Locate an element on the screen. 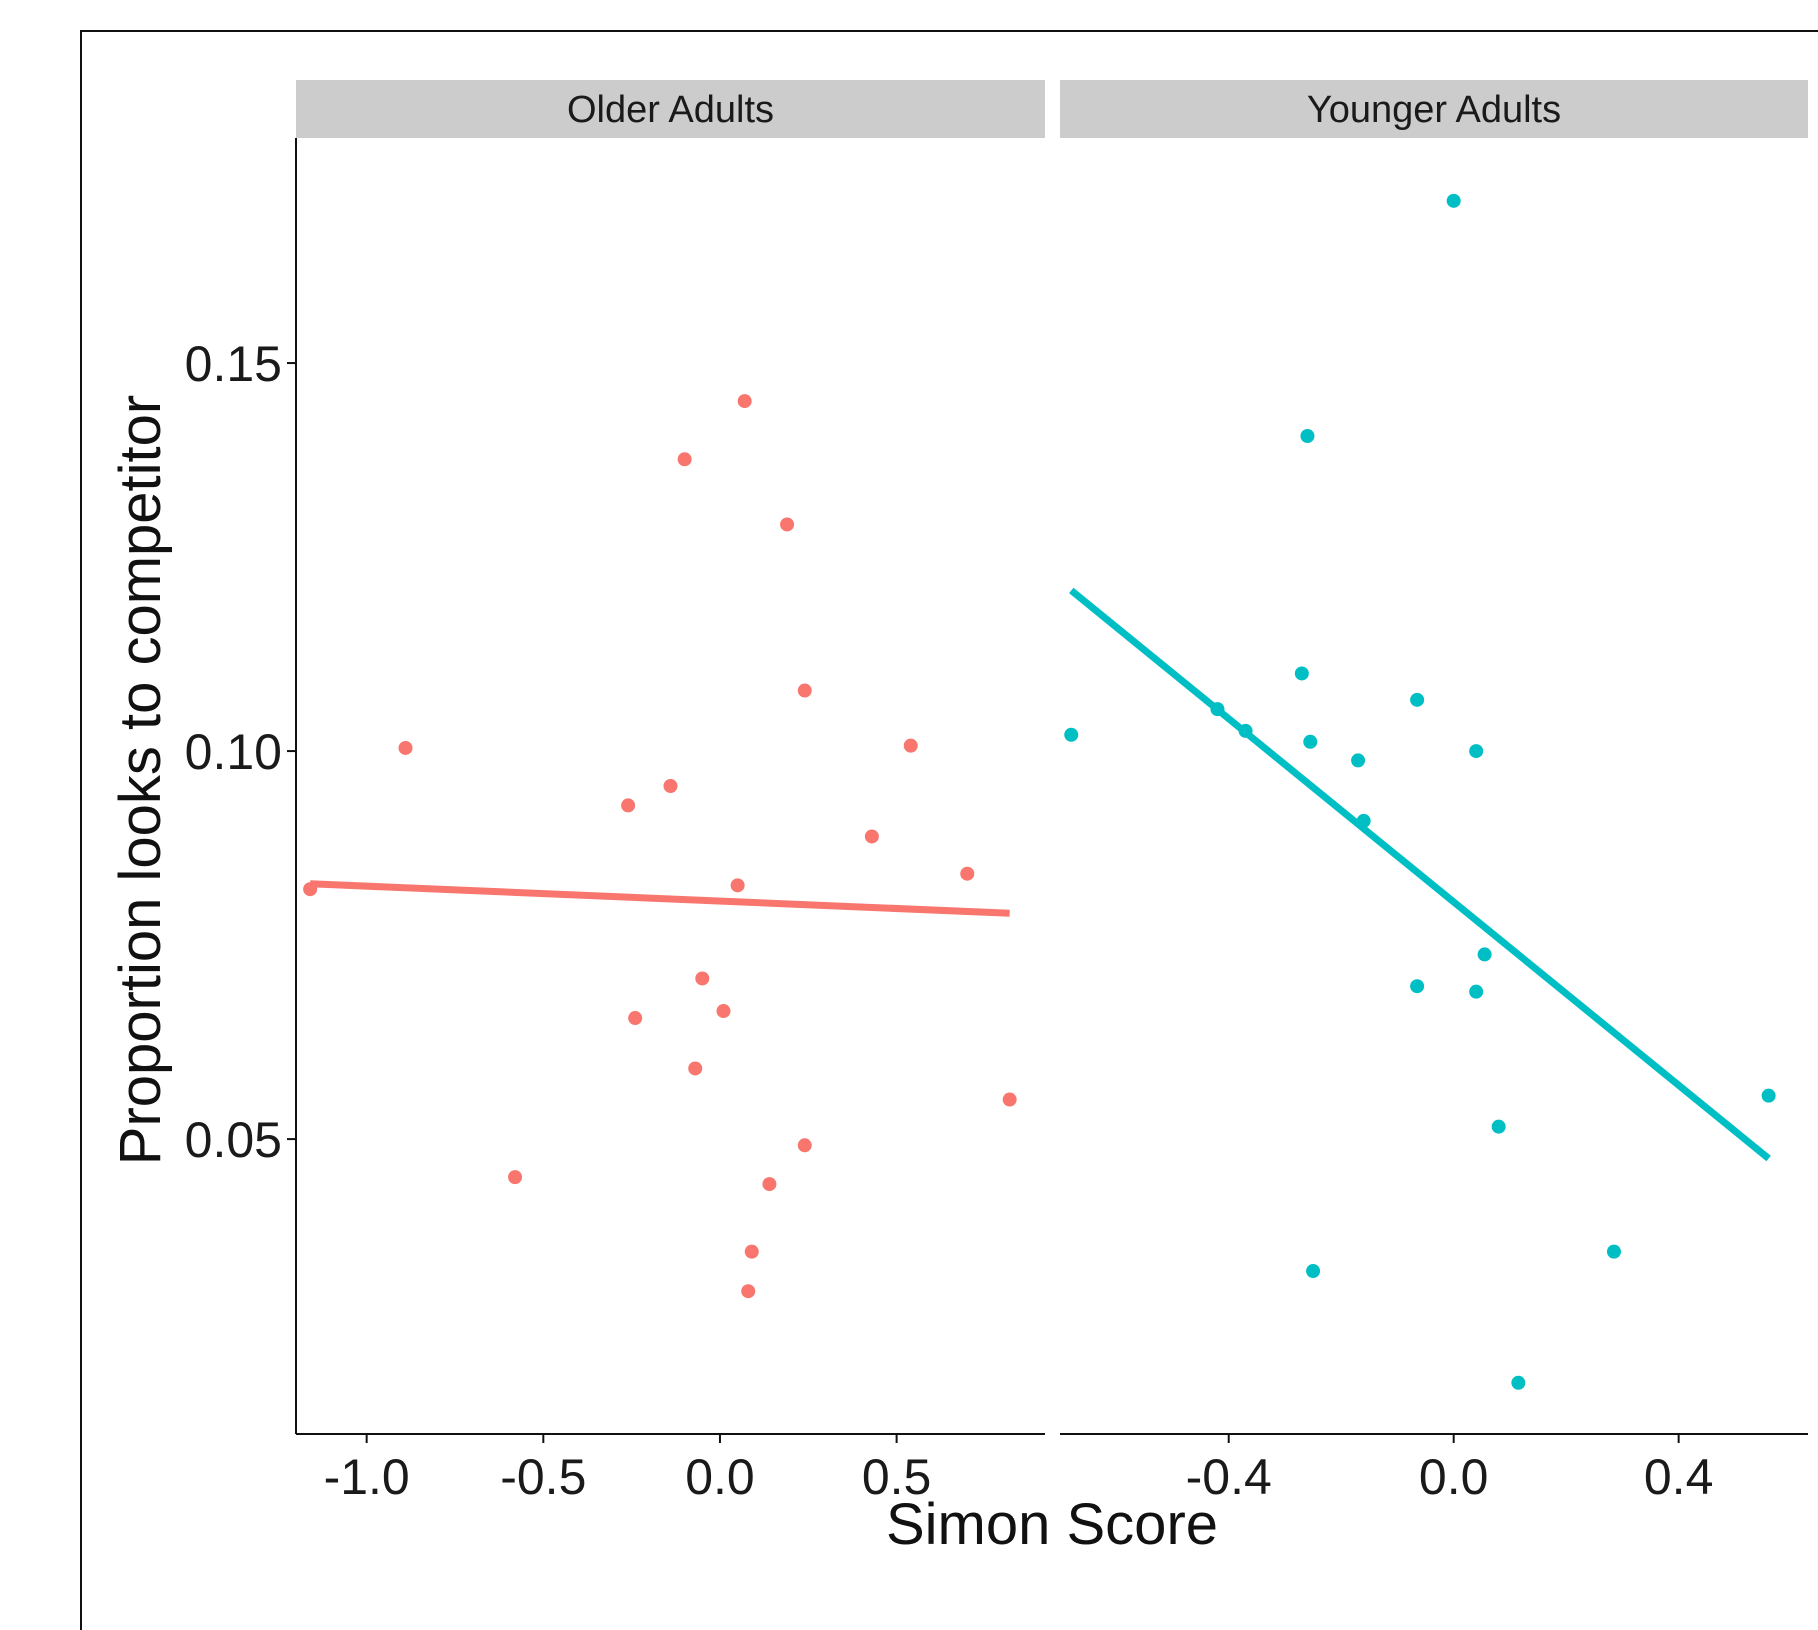 Image resolution: width=1818 pixels, height=1630 pixels. facet-strip-older-adults is located at coordinates (670, 109).